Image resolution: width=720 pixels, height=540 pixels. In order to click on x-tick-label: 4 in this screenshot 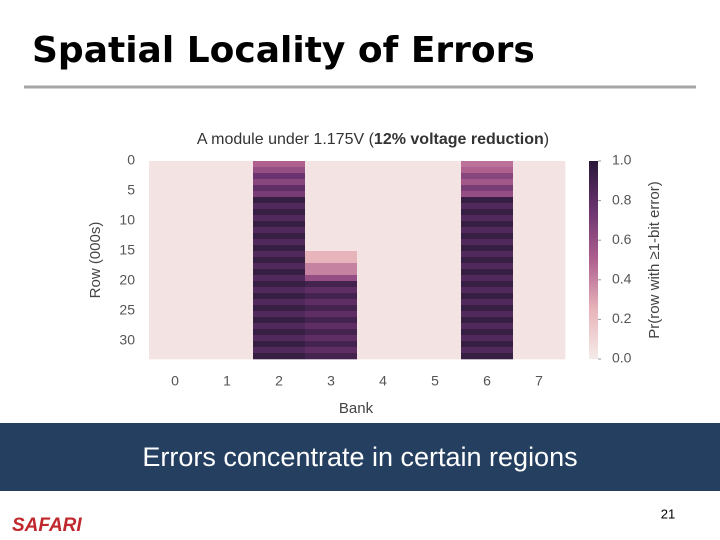, I will do `click(383, 381)`.